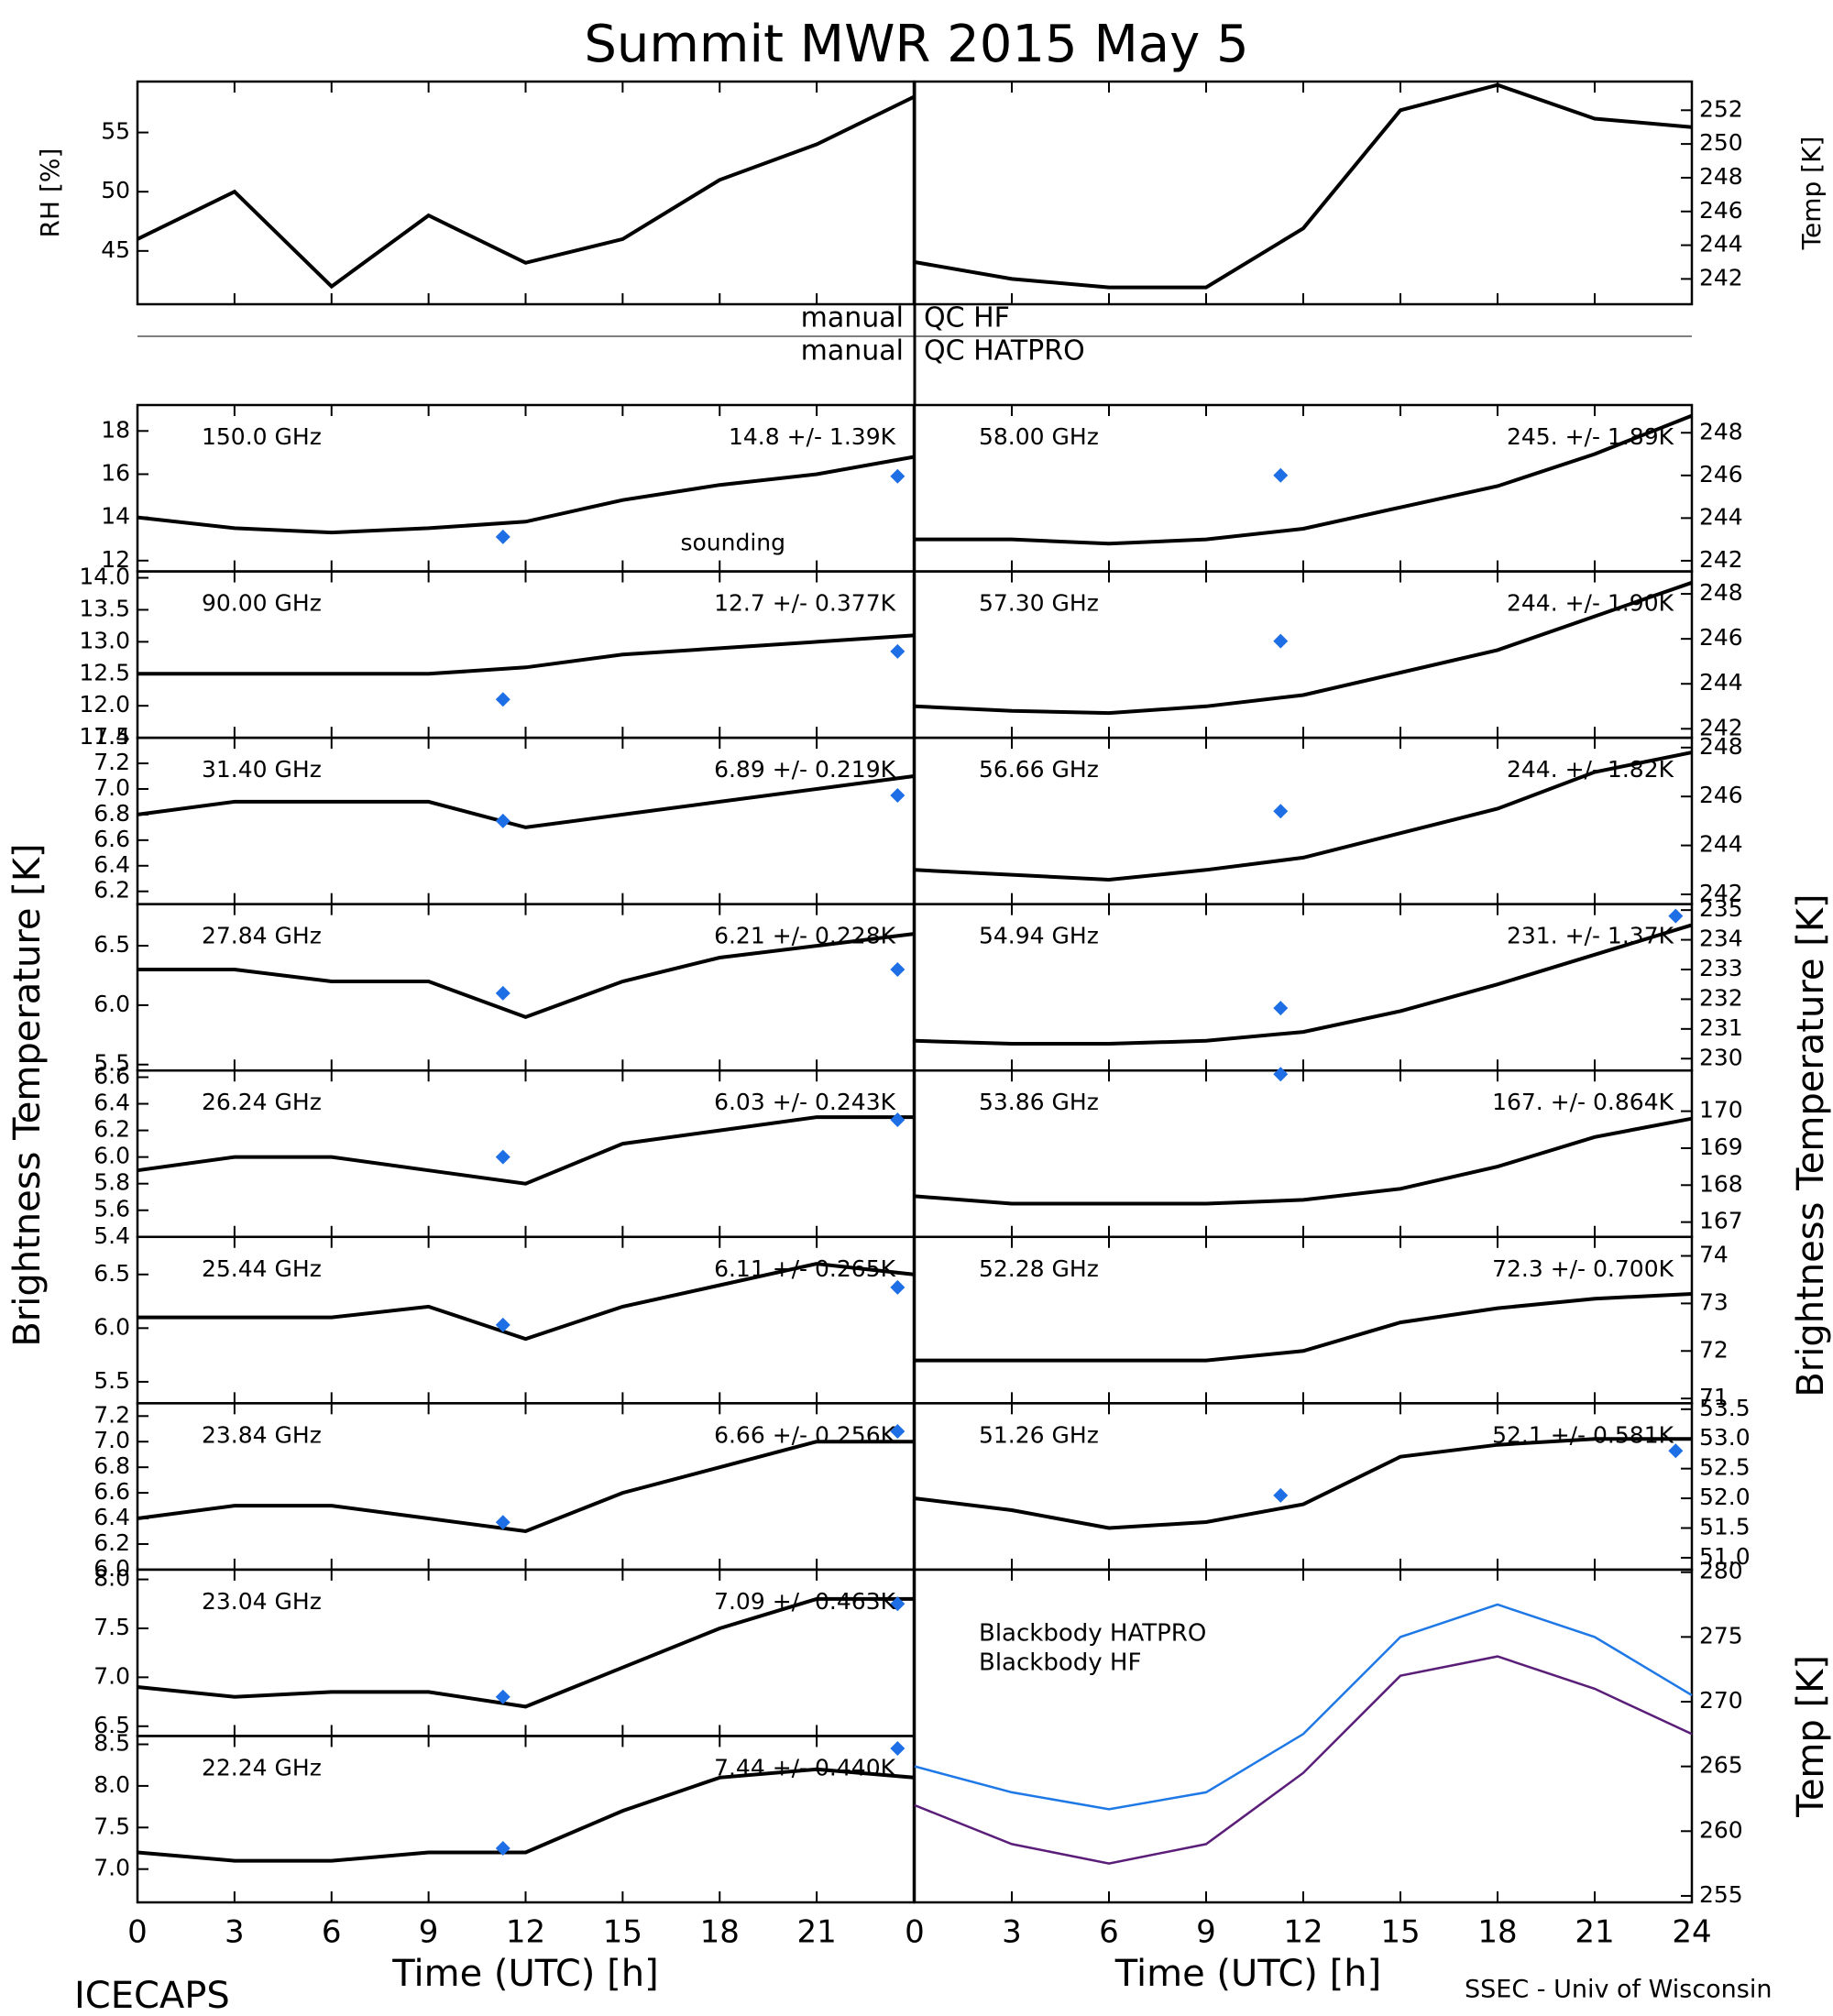 The width and height of the screenshot is (1833, 2016). Describe the element at coordinates (1039, 1434) in the screenshot. I see `channel-label: 51.26 GHz` at that location.